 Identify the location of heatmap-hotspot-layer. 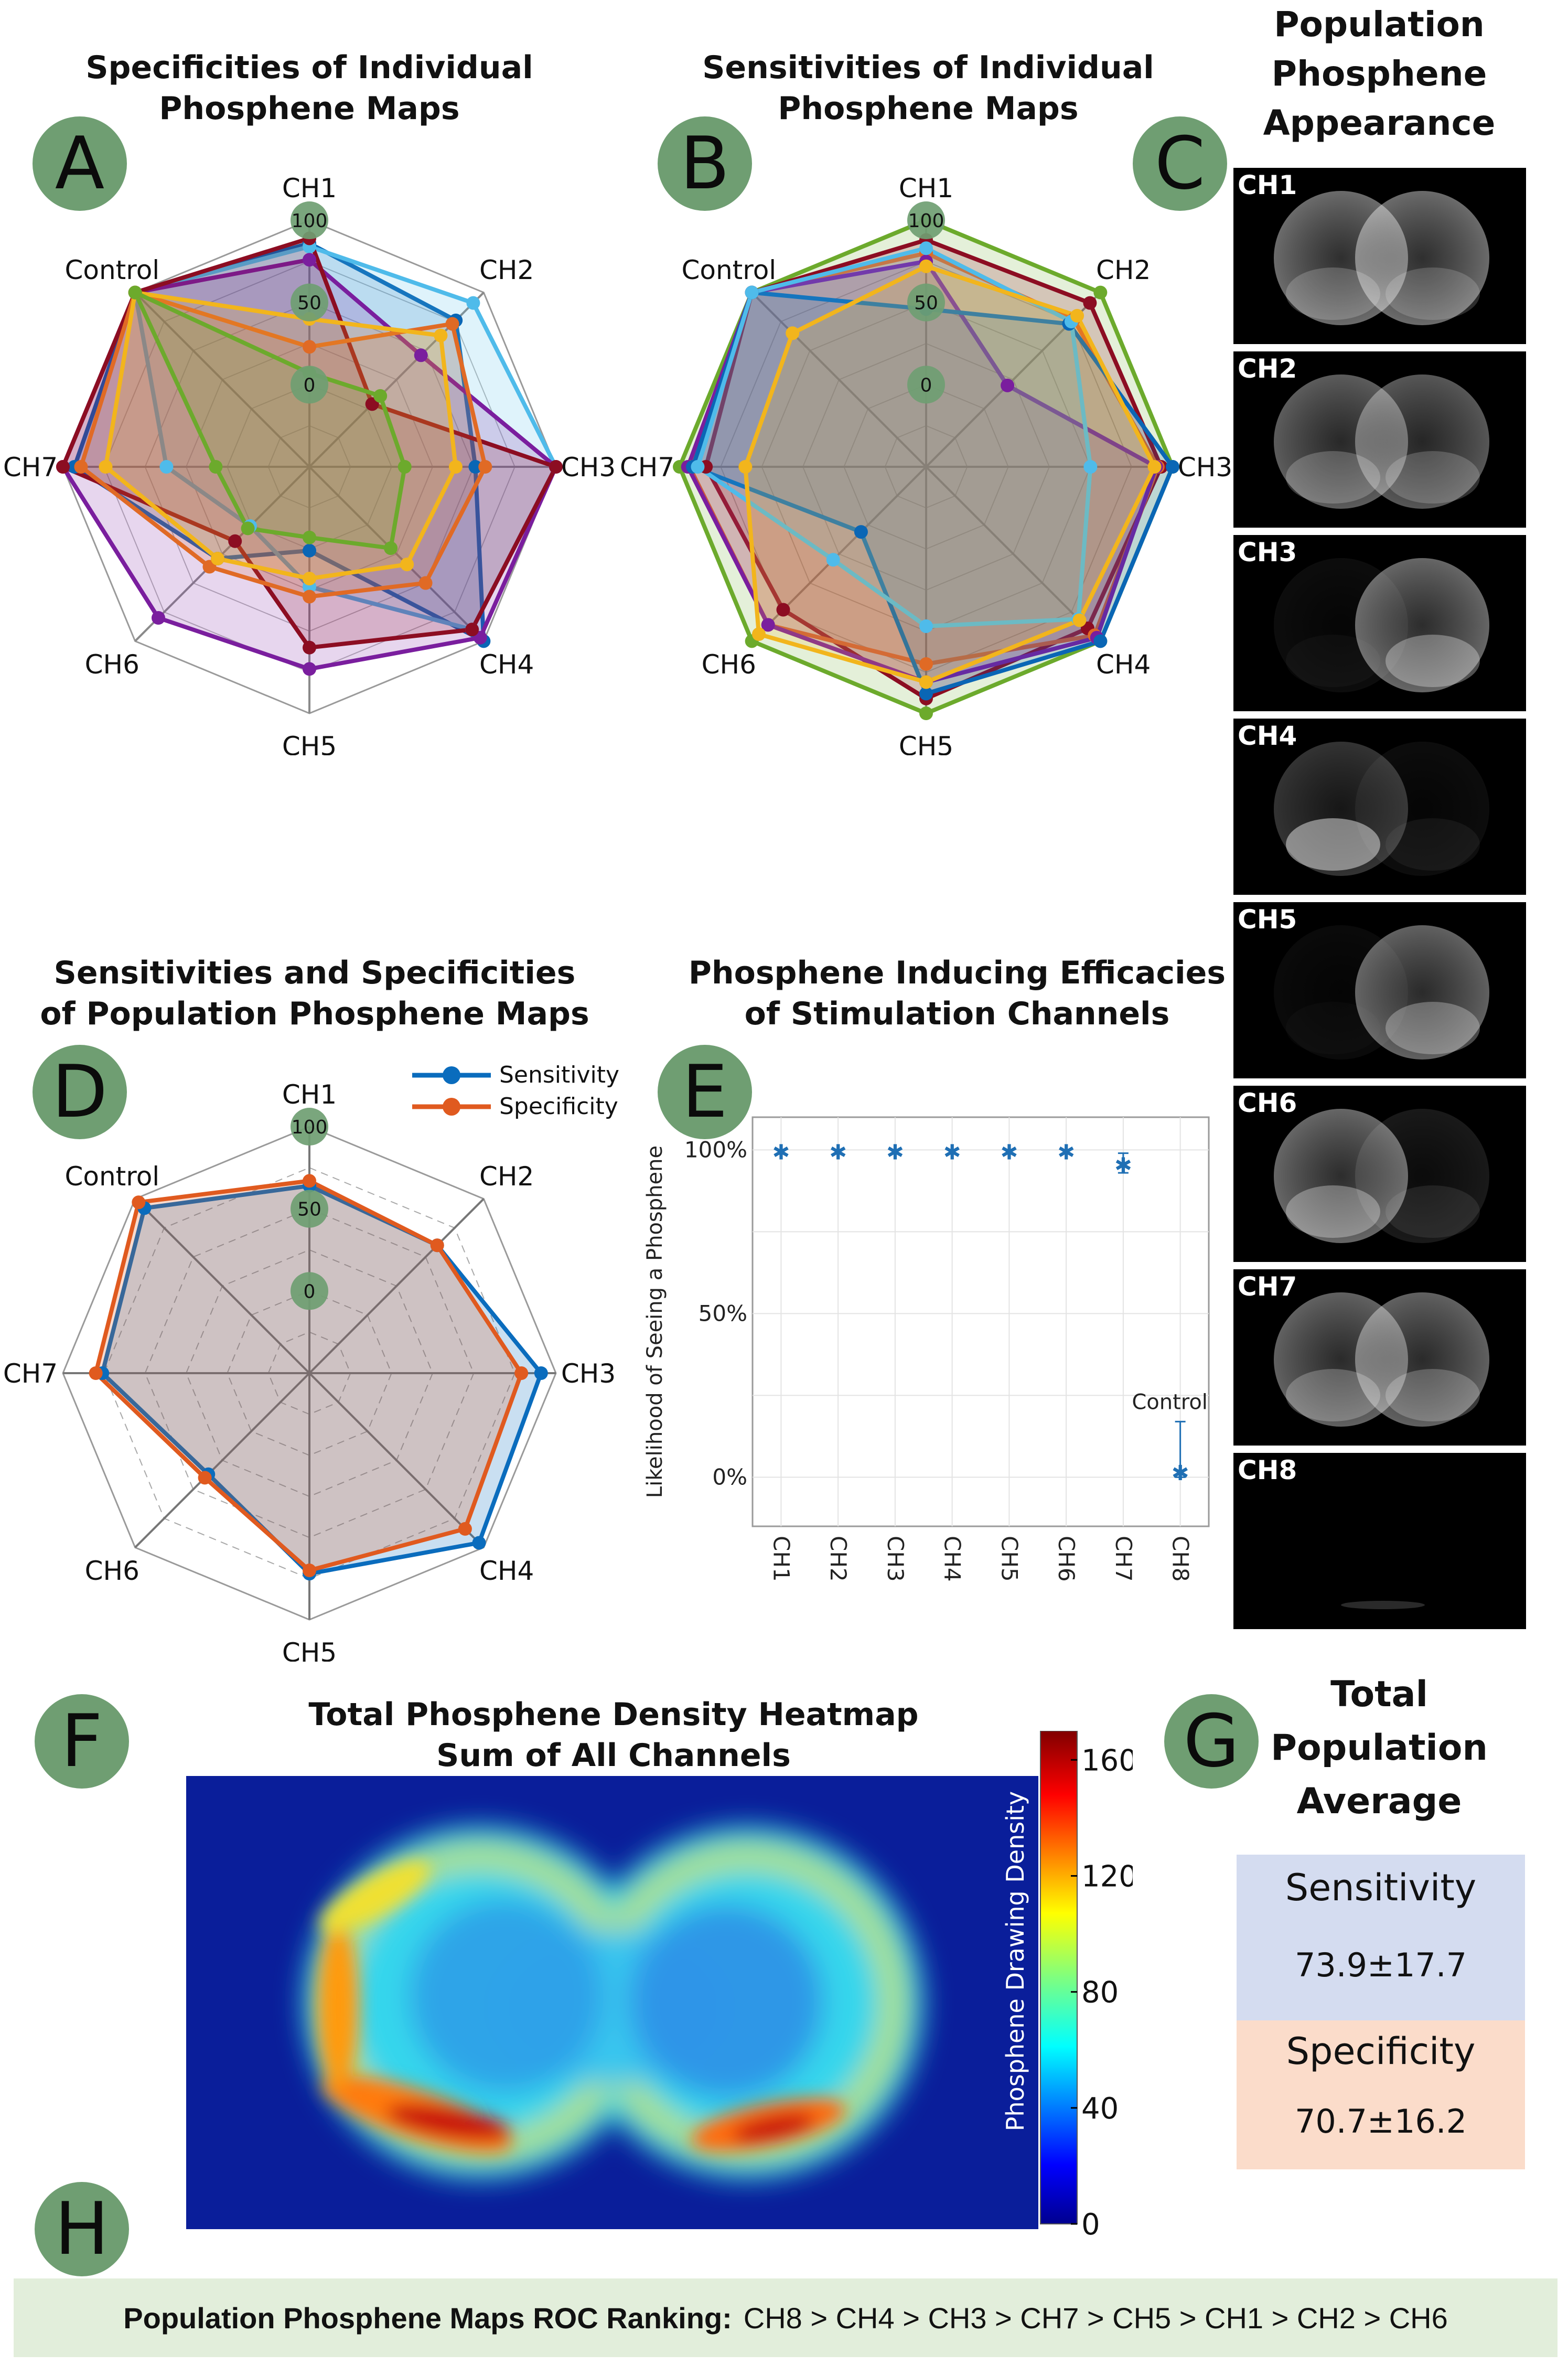
(581, 2006).